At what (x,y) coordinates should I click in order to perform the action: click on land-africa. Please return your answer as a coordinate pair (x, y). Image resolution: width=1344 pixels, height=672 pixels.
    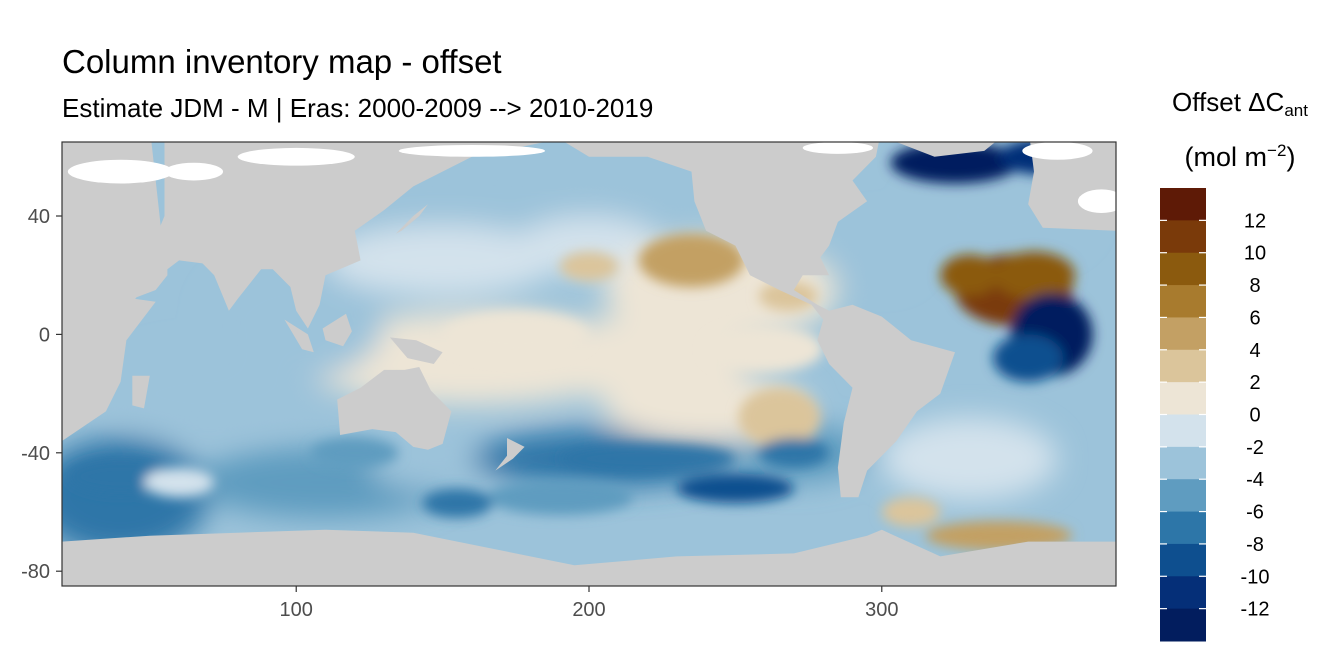
    Looking at the image, I should click on (113, 291).